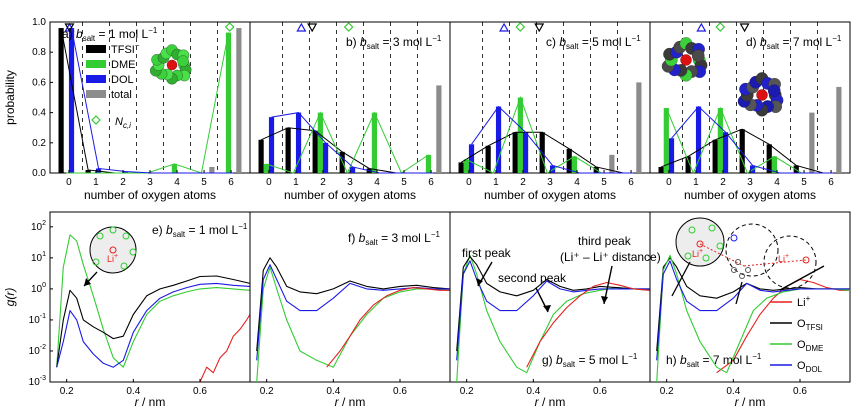  Describe the element at coordinates (39, 52) in the screenshot. I see `y-tick-label: 0.8` at that location.